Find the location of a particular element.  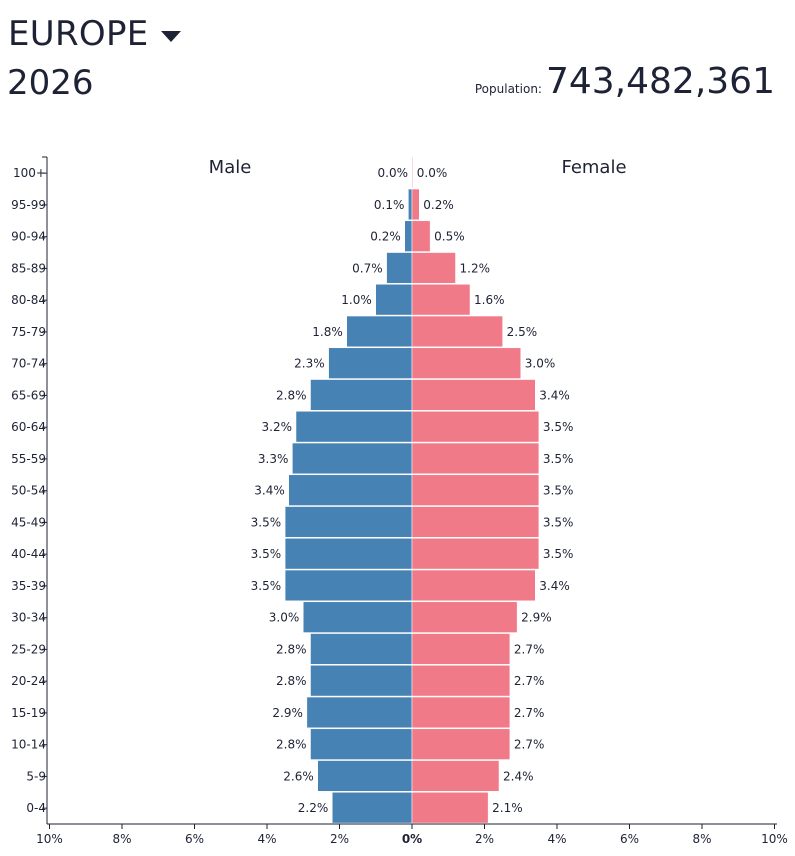

male-value-label: 3.0% is located at coordinates (284, 618).